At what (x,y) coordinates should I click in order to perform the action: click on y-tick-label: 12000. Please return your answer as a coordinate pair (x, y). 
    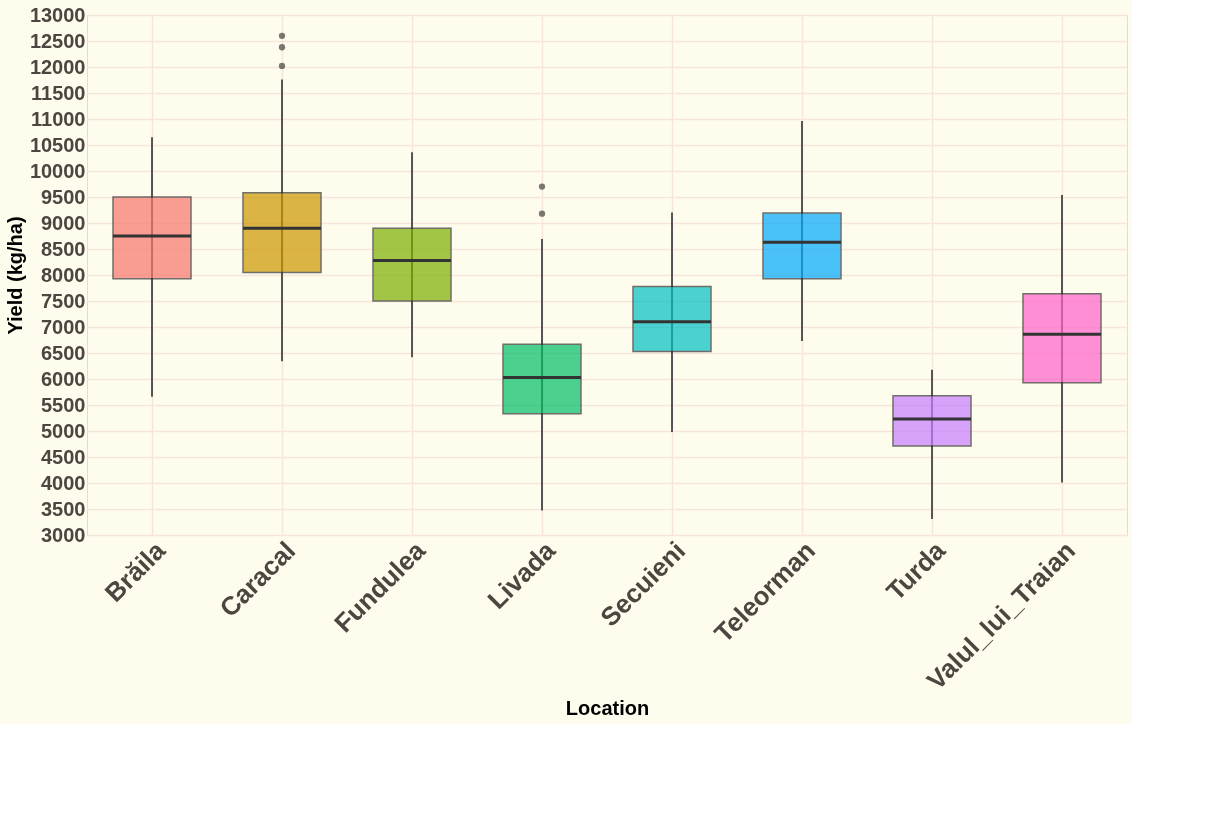
    Looking at the image, I should click on (57, 66).